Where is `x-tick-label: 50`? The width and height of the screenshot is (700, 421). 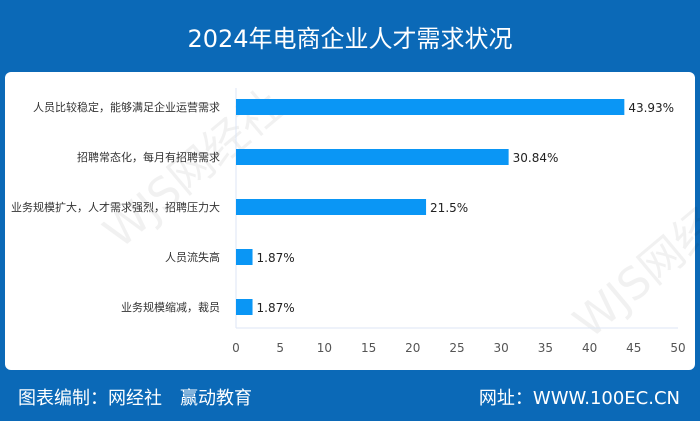
x-tick-label: 50 is located at coordinates (677, 348).